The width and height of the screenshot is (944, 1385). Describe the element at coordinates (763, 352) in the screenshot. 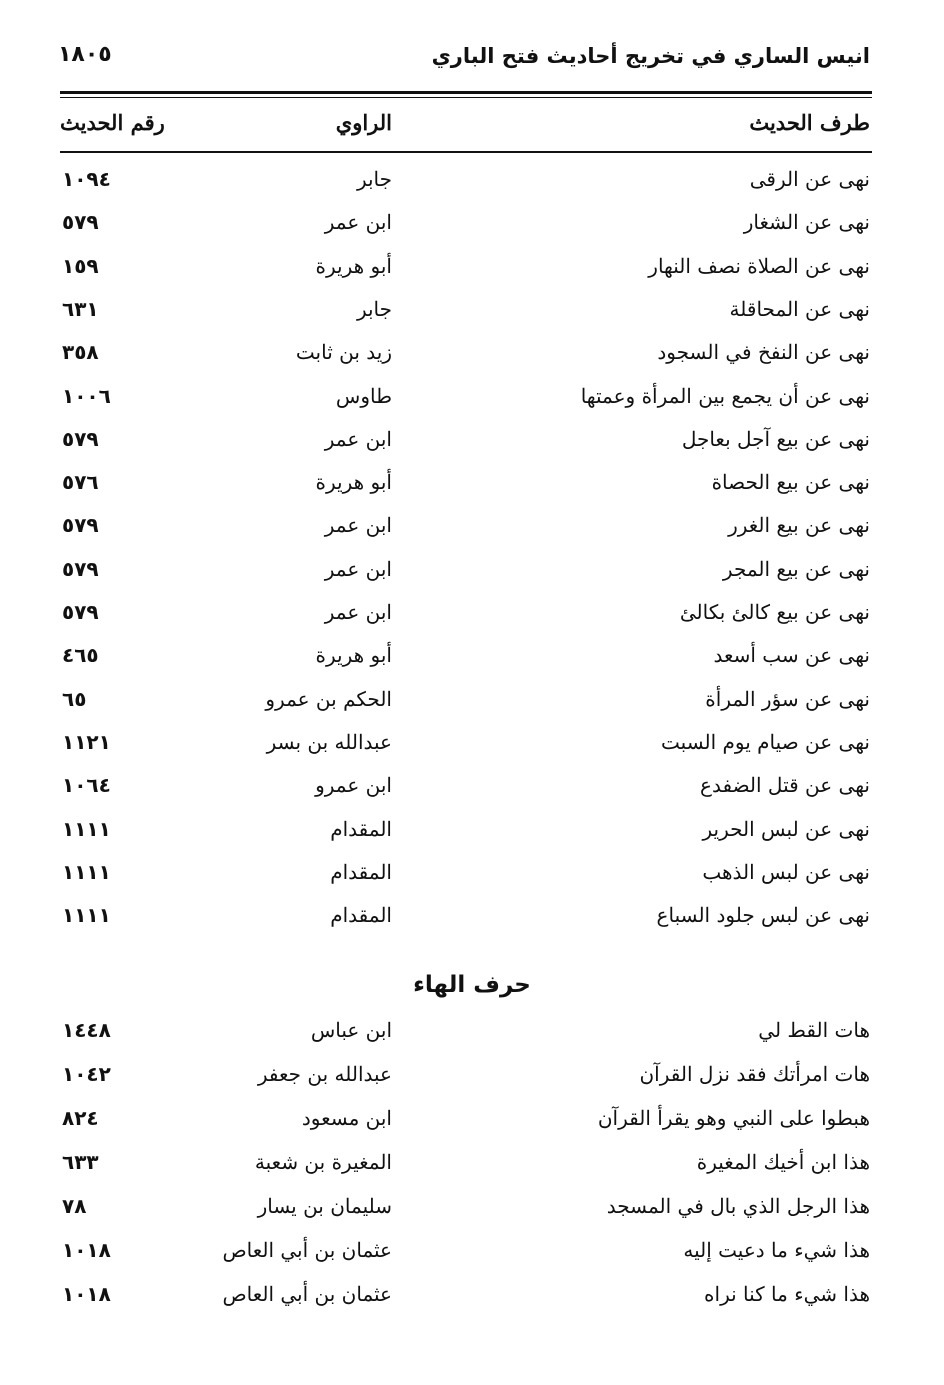

I see `hadith-text: نهى عن النفخ في السجود` at that location.